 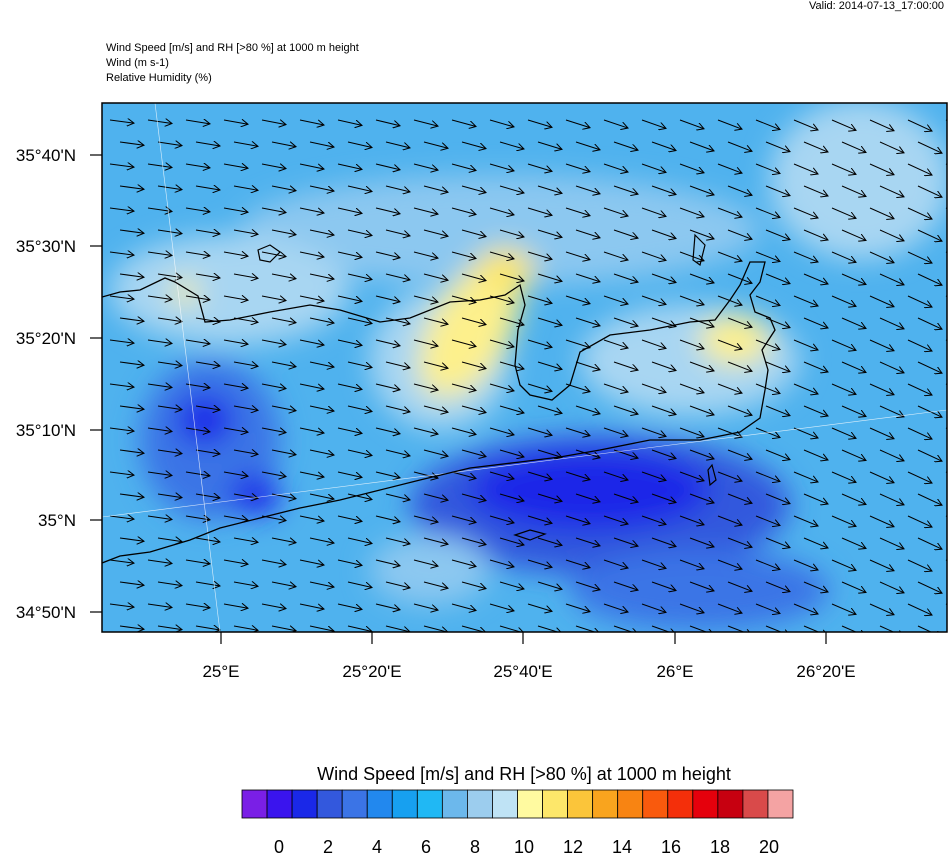 I want to click on colorbar-label: 6, so click(x=426, y=845).